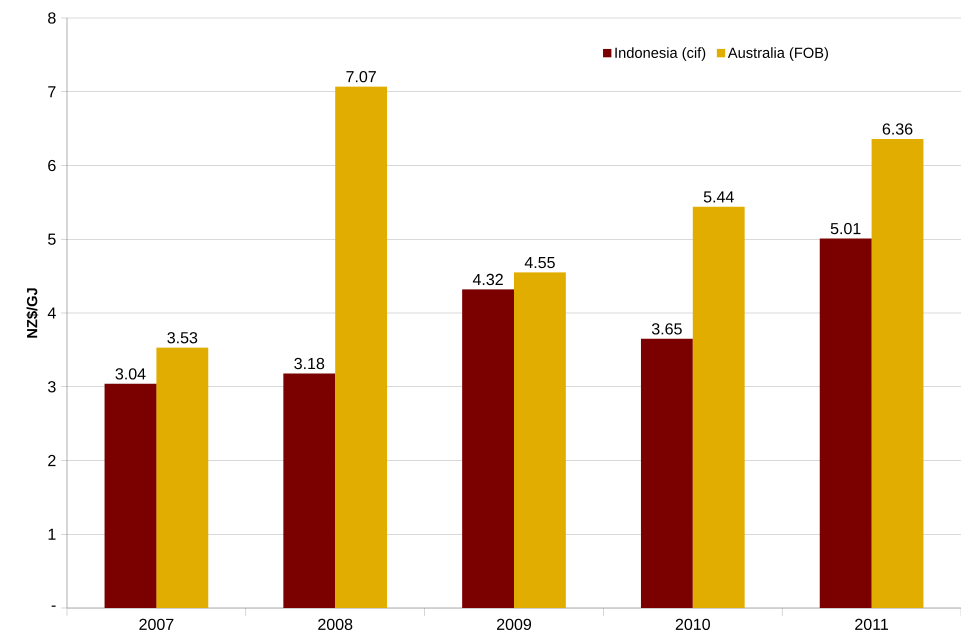  What do you see at coordinates (897, 129) in the screenshot?
I see `data-label: 6.36` at bounding box center [897, 129].